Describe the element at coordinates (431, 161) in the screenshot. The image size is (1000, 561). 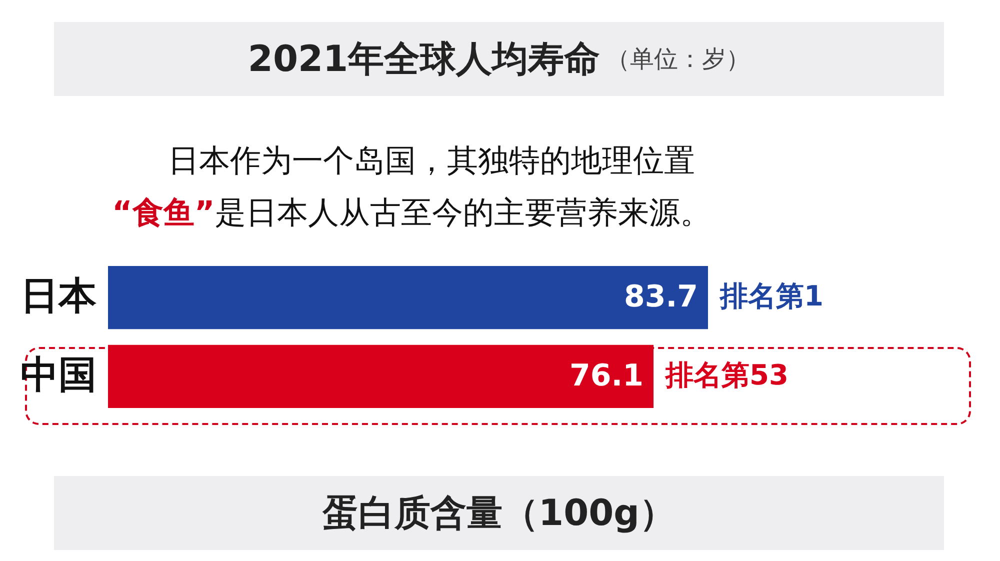
I see `text: 日本作为一个岛国，其独特的地理位置` at that location.